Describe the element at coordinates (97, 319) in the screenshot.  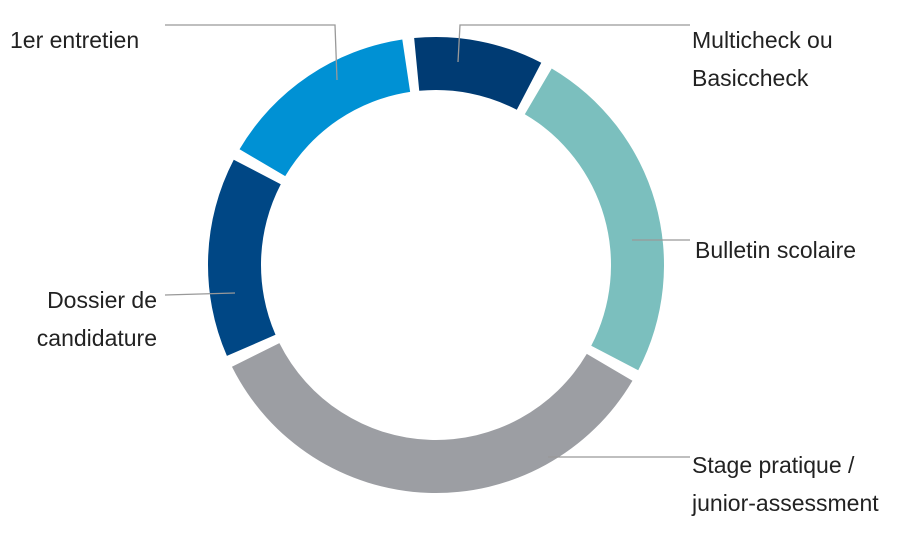
I see `segment-label: Dossier de candidature` at that location.